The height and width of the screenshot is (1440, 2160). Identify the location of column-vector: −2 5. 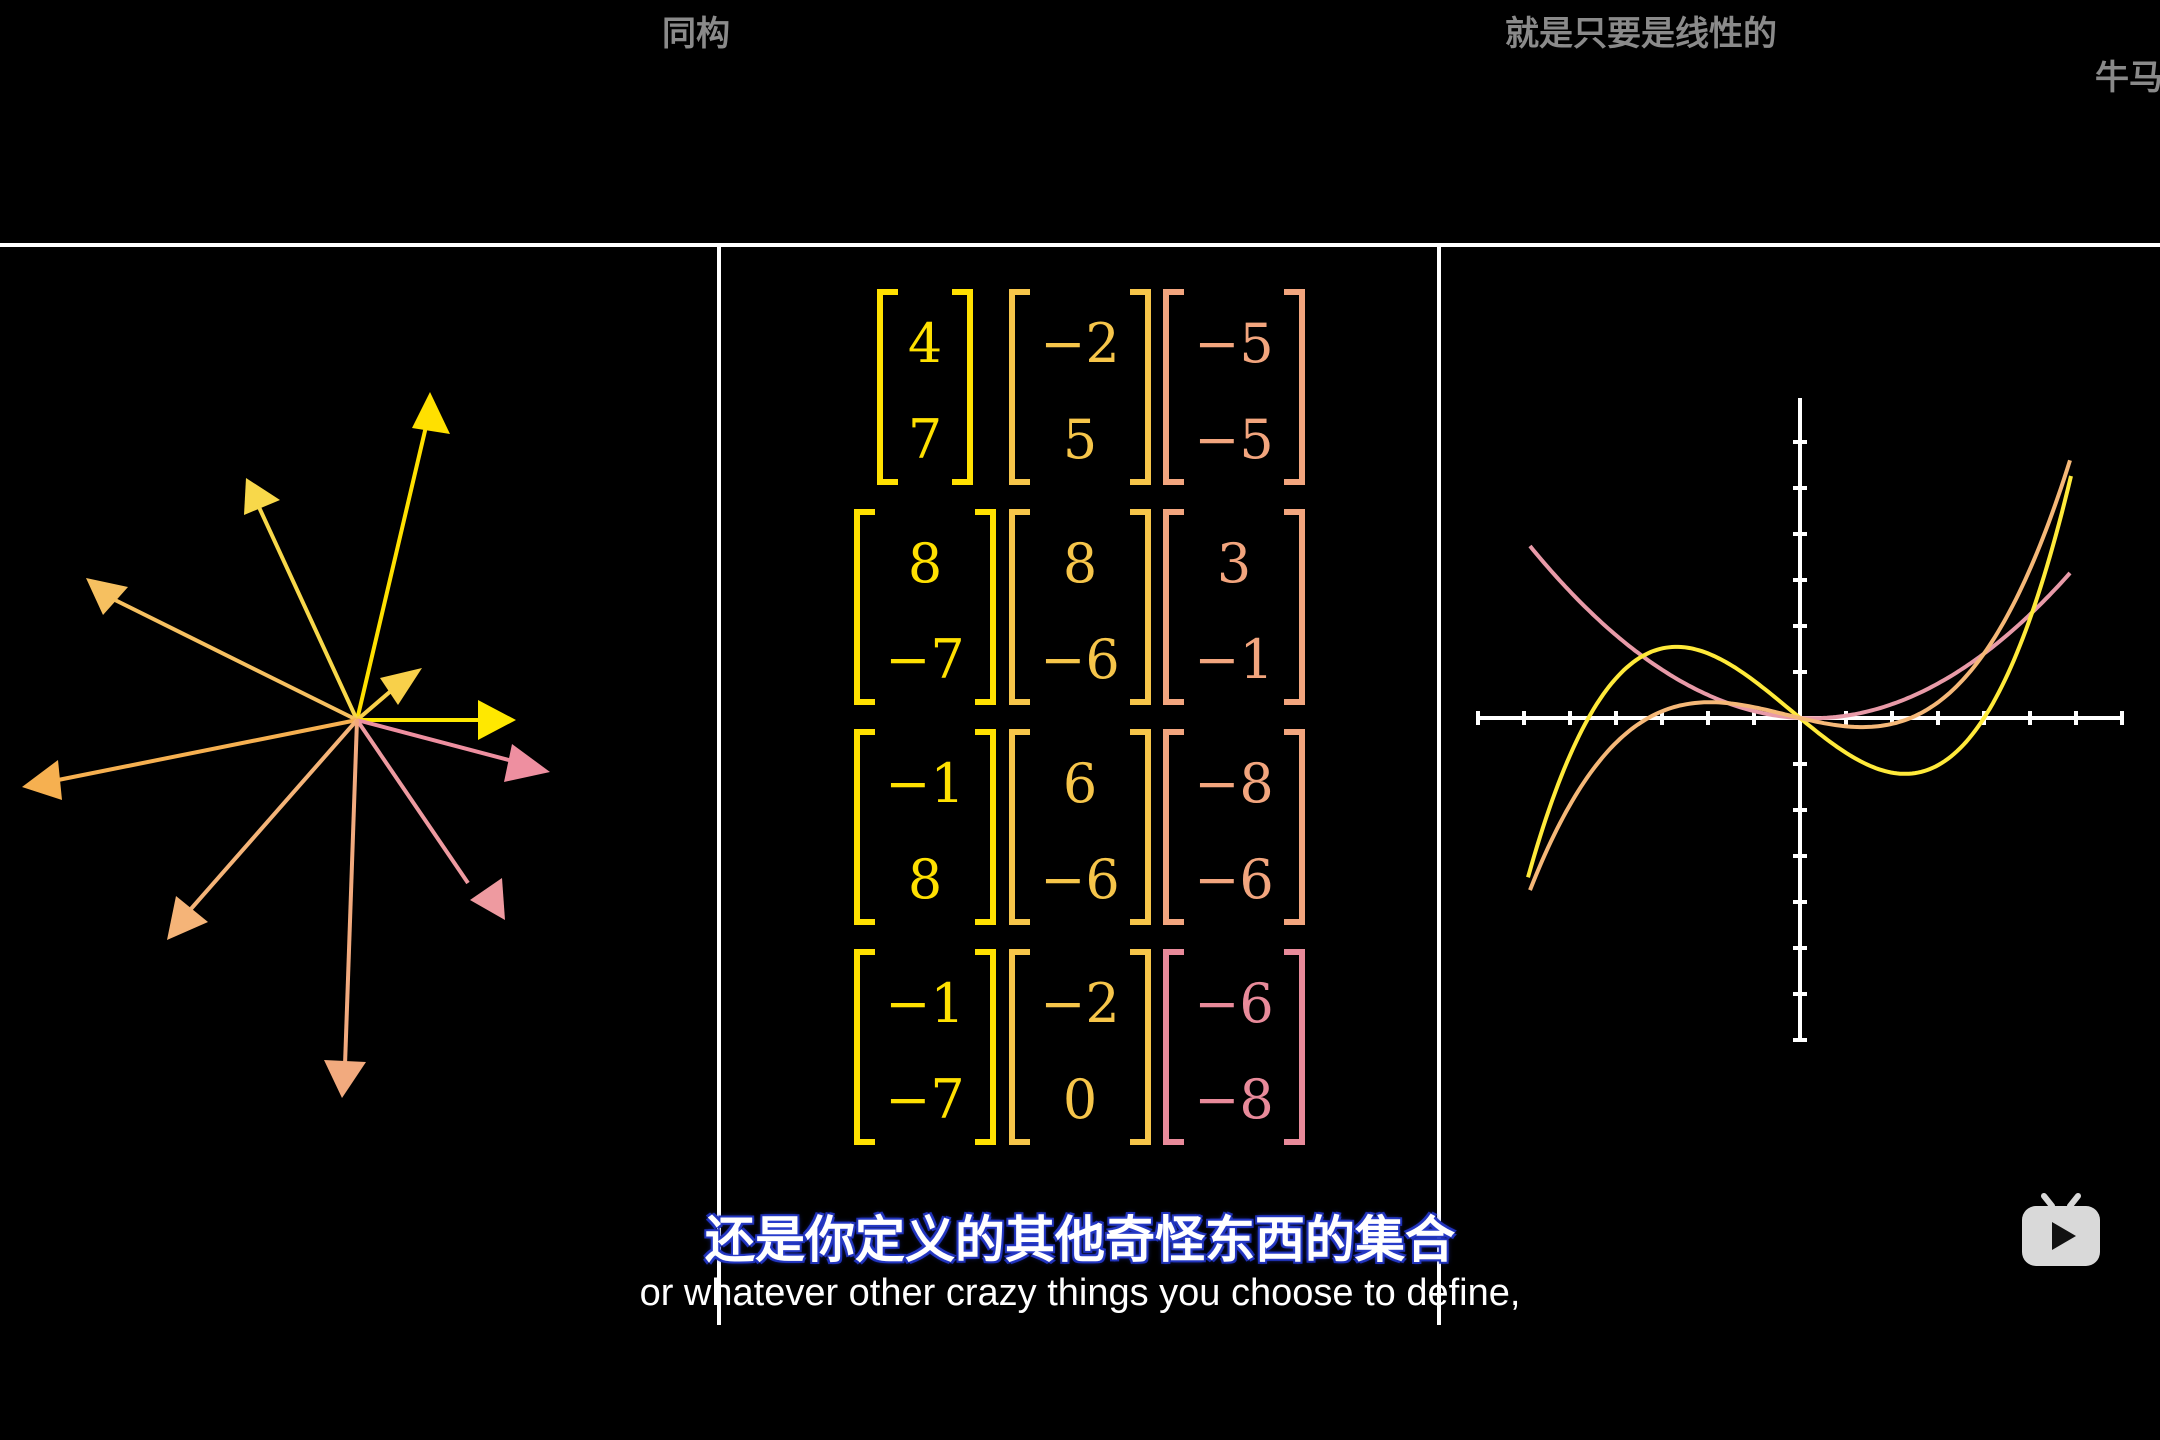
(1080, 387).